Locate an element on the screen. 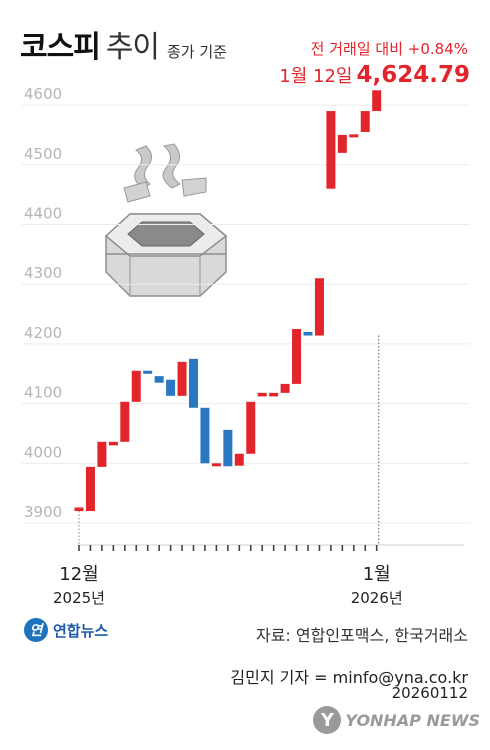 The height and width of the screenshot is (750, 490). yonhap-watermark: Y YONHAP NEWS is located at coordinates (396, 720).